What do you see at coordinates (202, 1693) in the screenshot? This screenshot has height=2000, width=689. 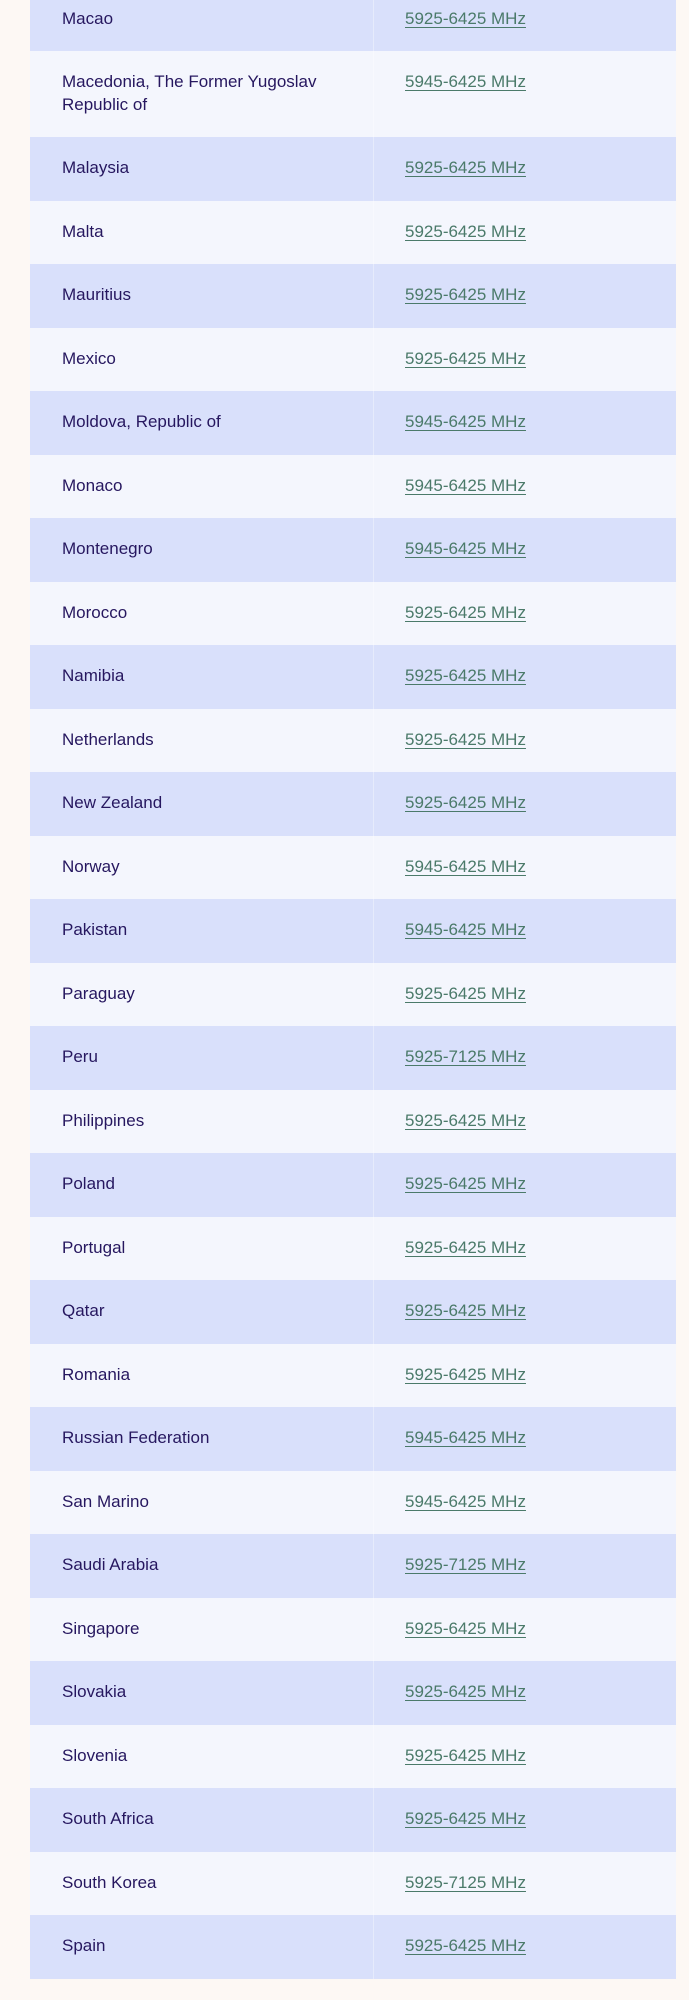 I see `country-cell: Slovakia` at bounding box center [202, 1693].